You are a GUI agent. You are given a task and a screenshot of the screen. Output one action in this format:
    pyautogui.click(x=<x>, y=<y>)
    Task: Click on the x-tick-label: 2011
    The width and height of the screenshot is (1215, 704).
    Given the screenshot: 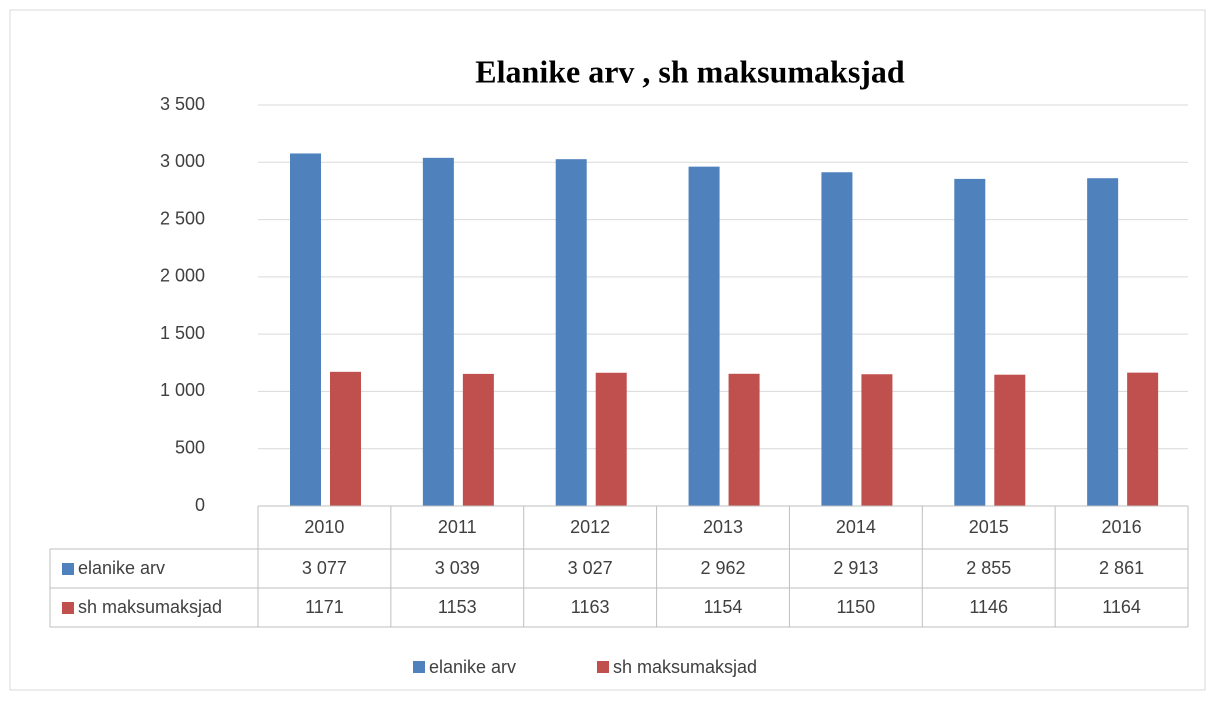 What is the action you would take?
    pyautogui.click(x=457, y=527)
    